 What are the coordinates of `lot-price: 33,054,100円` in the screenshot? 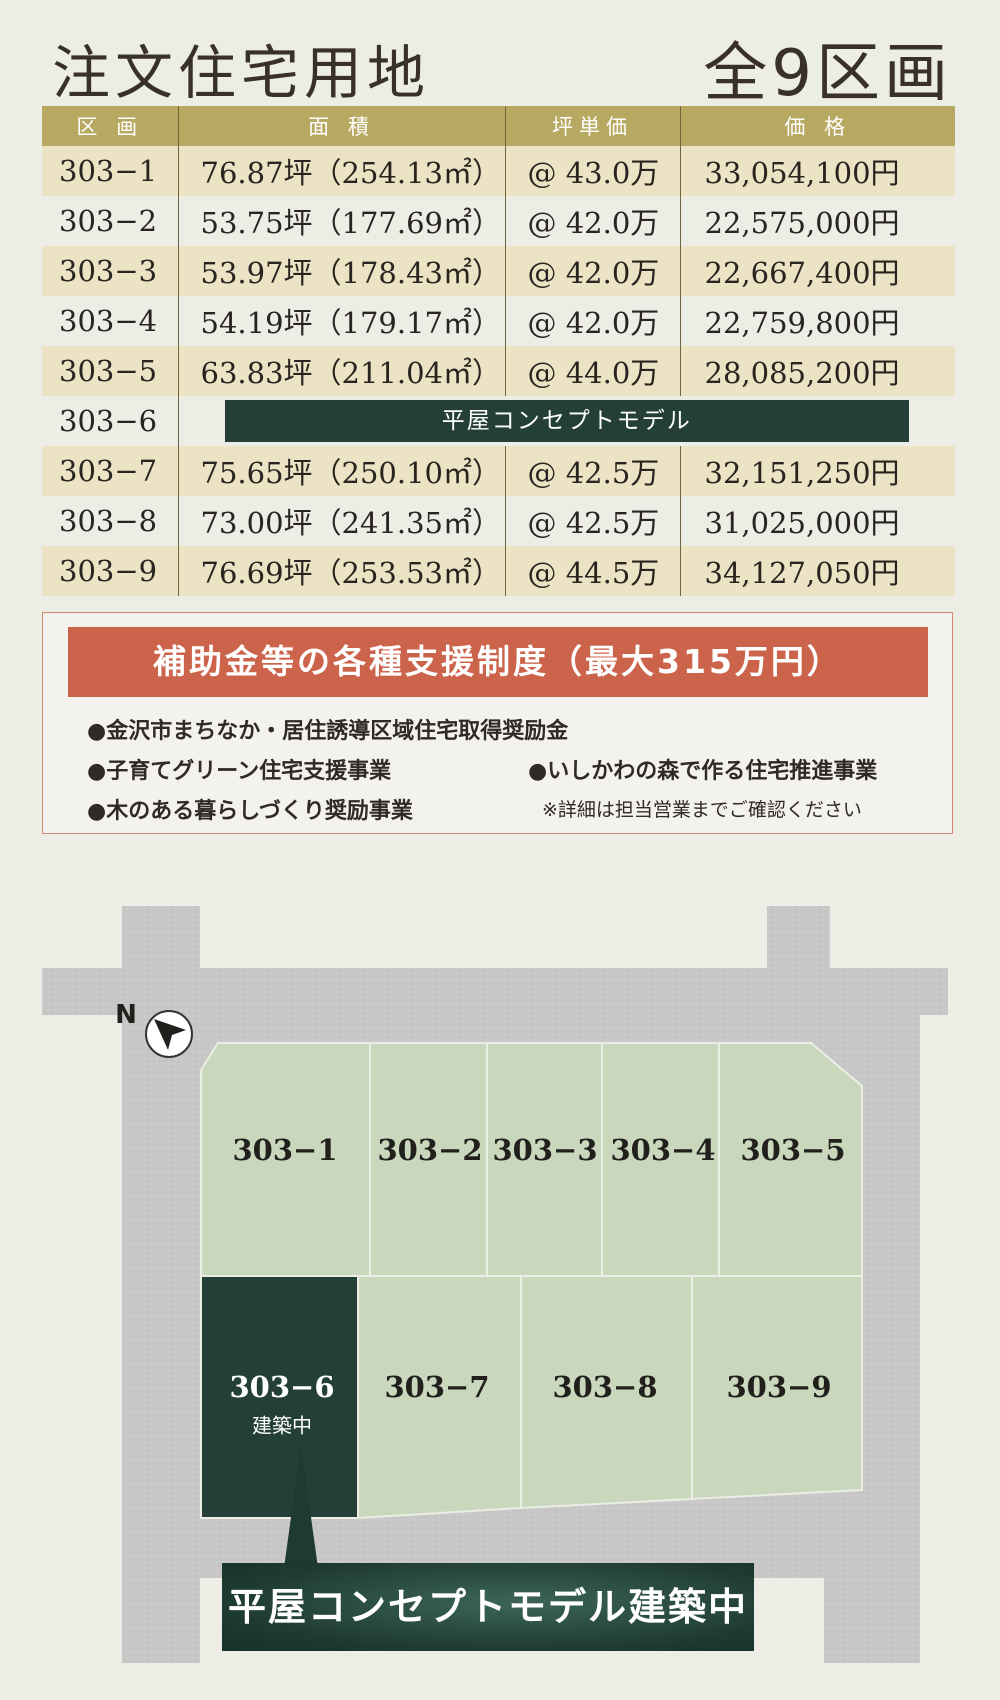 It's located at (817, 171).